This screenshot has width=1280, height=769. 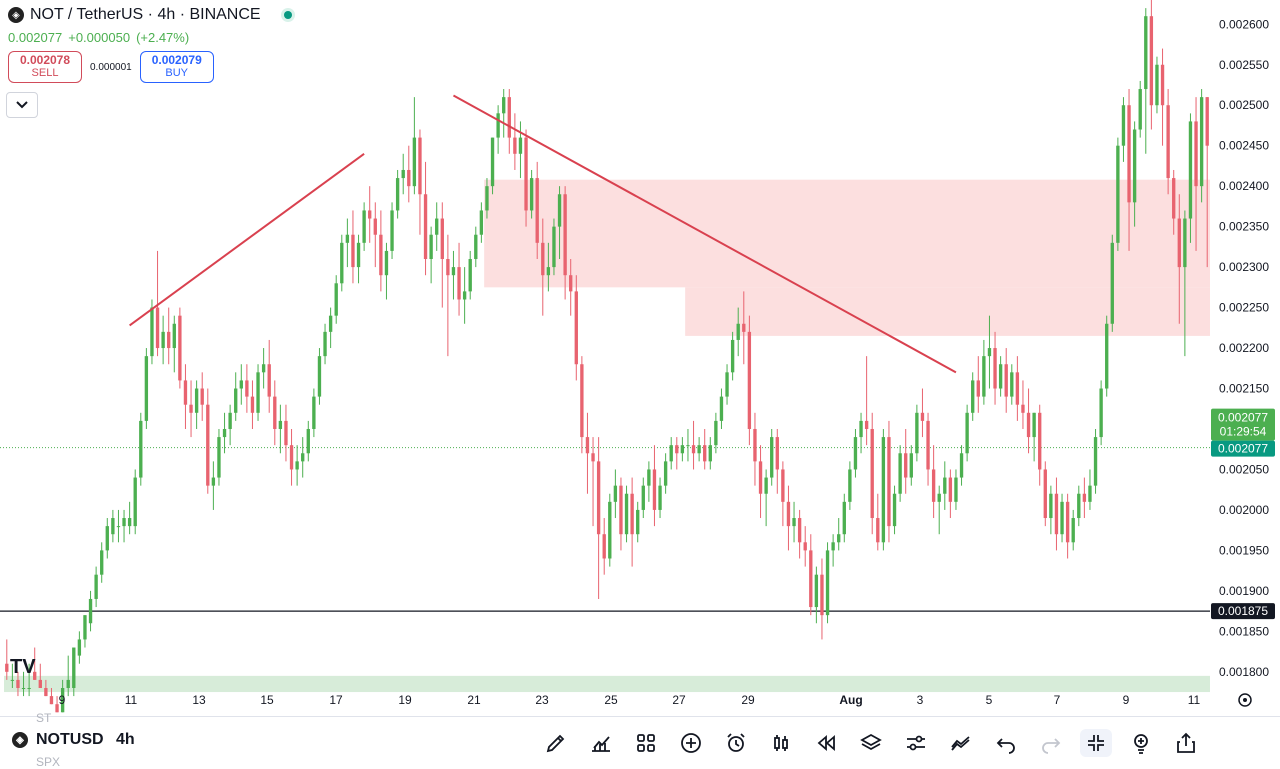 What do you see at coordinates (176, 60) in the screenshot?
I see `buy-price: 0.002079` at bounding box center [176, 60].